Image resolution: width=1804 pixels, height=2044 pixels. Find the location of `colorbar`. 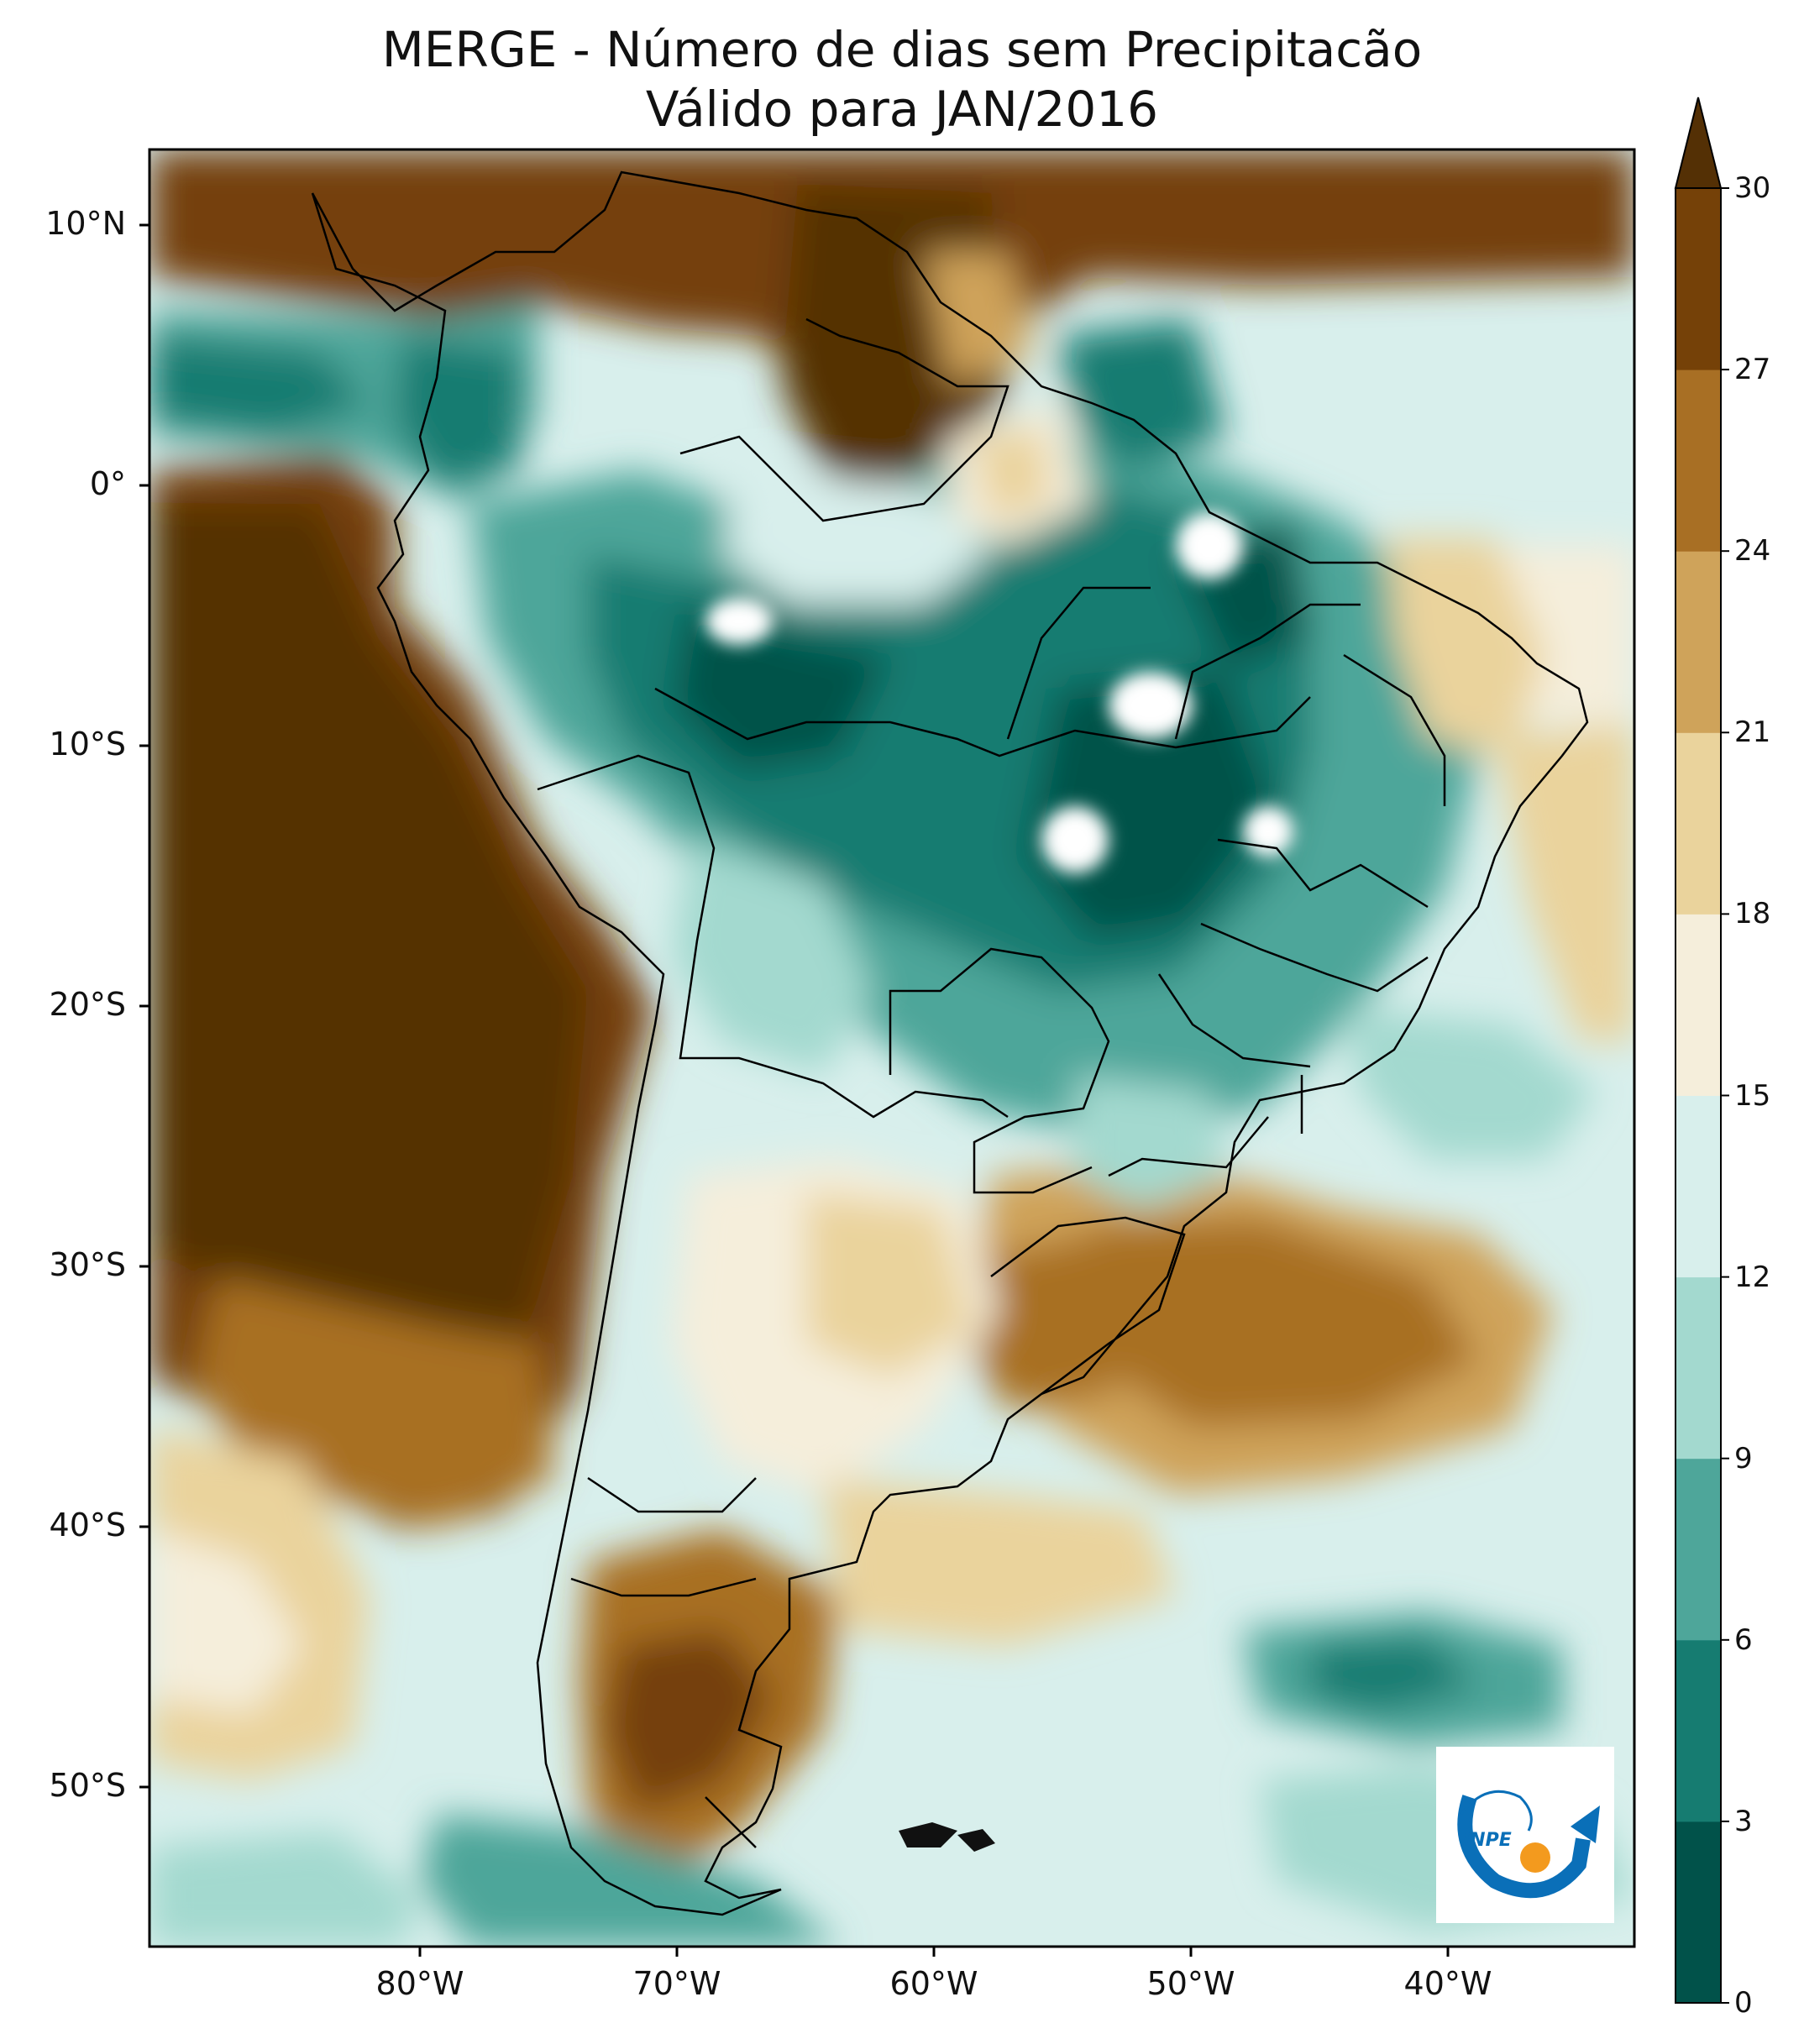

colorbar is located at coordinates (1701, 1050).